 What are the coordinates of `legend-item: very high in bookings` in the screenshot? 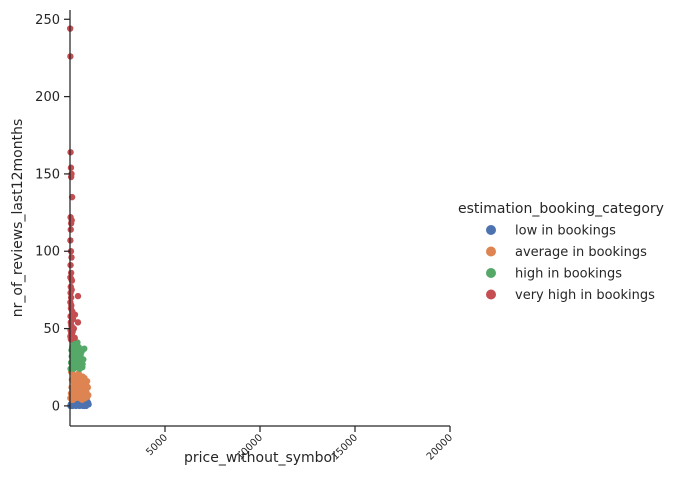 It's located at (570, 295).